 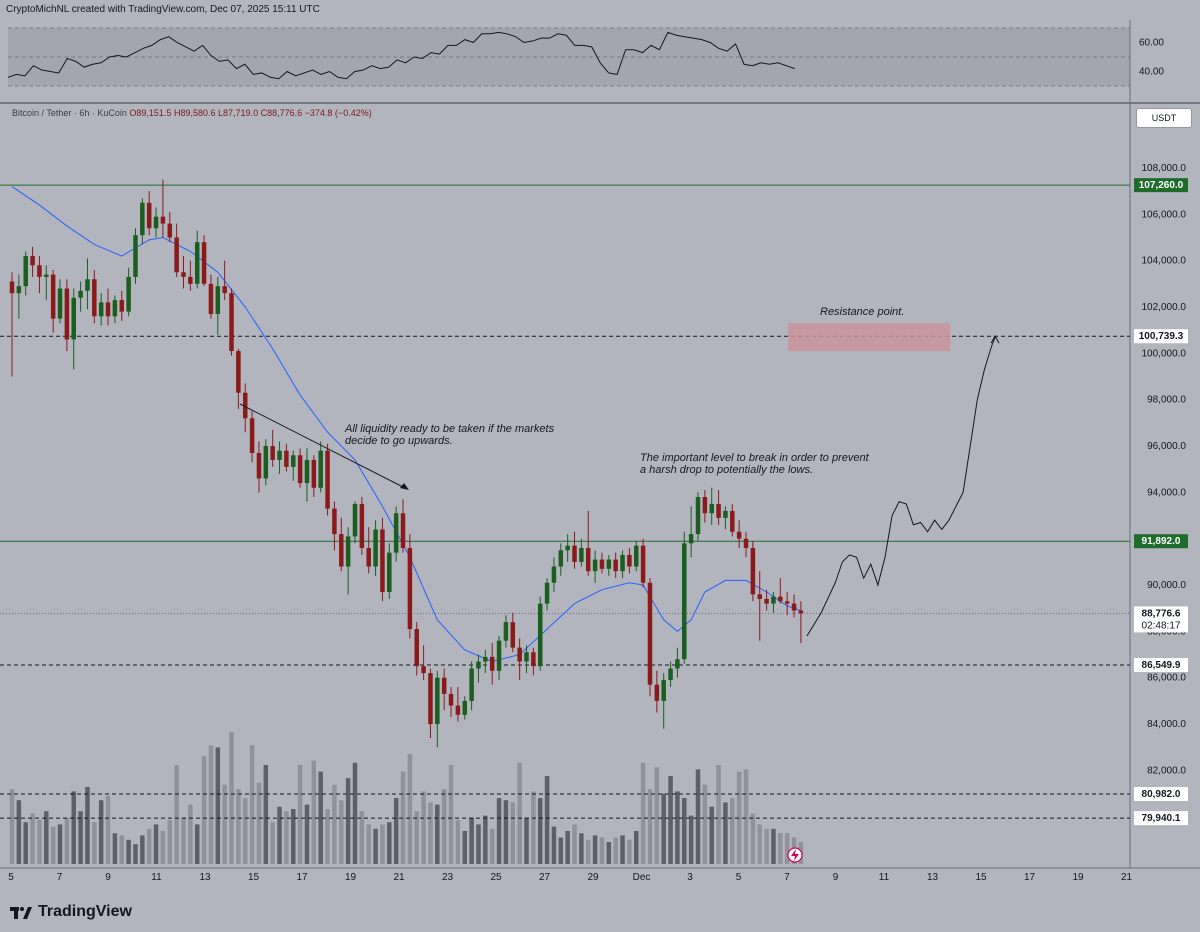 What do you see at coordinates (71, 912) in the screenshot?
I see `tradingview-logo: TradingView` at bounding box center [71, 912].